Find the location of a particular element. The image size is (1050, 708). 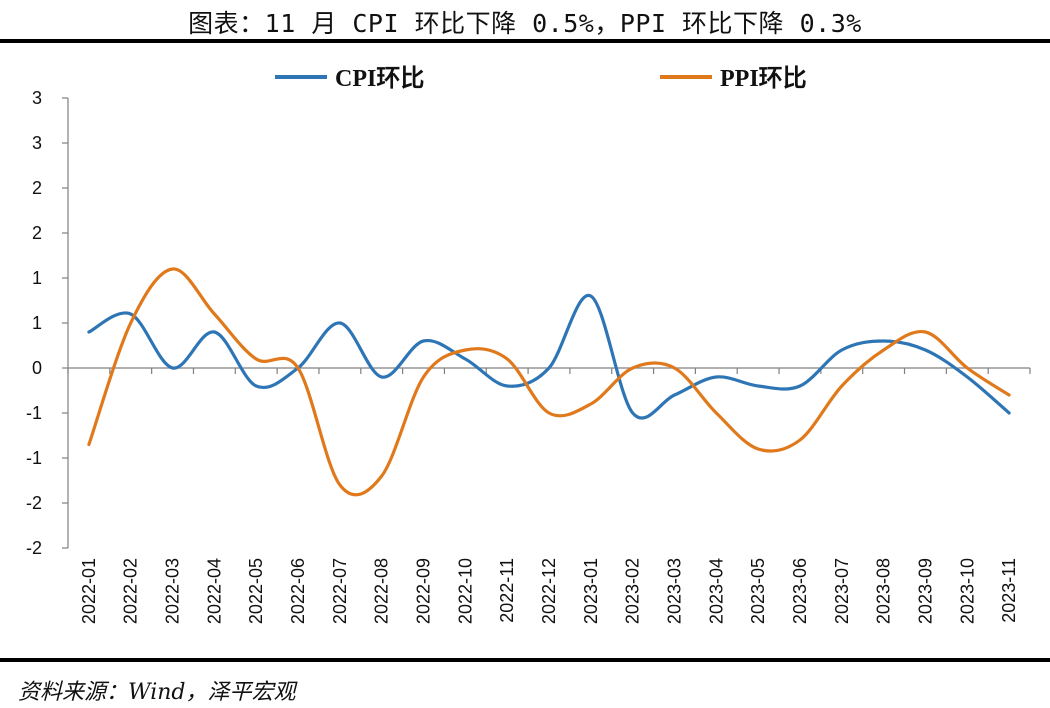

y-tick-label: 0 is located at coordinates (37, 368).